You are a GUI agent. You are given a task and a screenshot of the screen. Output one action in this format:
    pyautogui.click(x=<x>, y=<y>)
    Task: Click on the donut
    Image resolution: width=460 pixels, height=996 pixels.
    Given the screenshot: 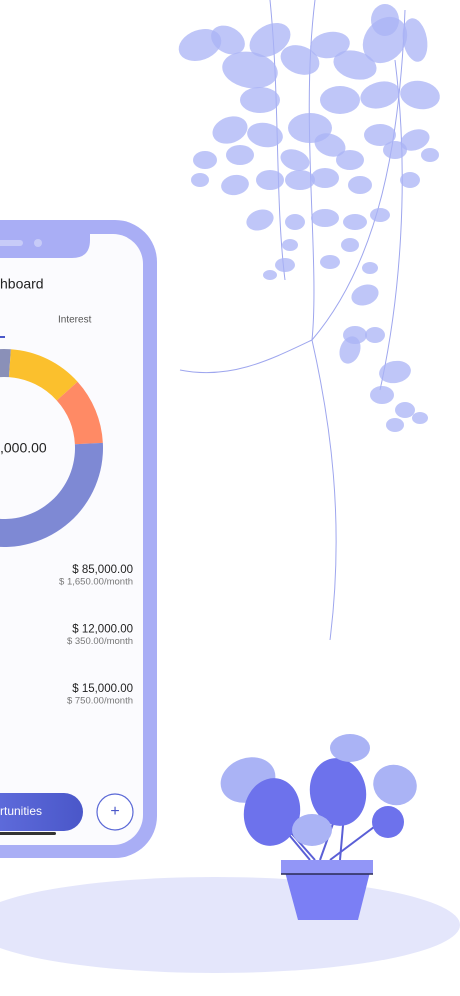 What is the action you would take?
    pyautogui.click(x=51, y=448)
    